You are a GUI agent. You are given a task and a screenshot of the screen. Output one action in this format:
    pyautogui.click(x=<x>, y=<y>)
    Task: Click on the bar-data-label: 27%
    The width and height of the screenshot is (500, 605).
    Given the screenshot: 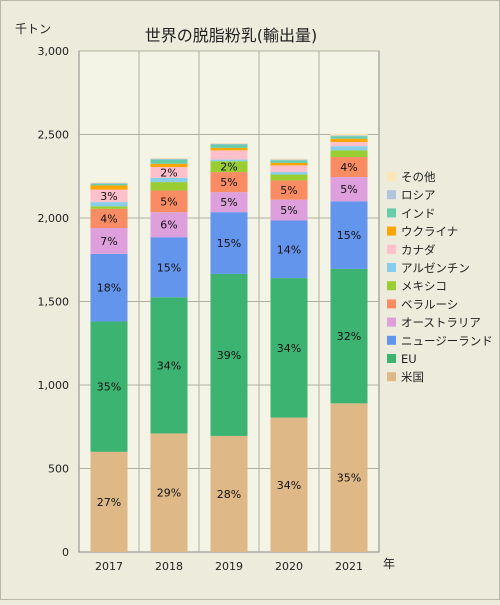 What is the action you would take?
    pyautogui.click(x=109, y=502)
    